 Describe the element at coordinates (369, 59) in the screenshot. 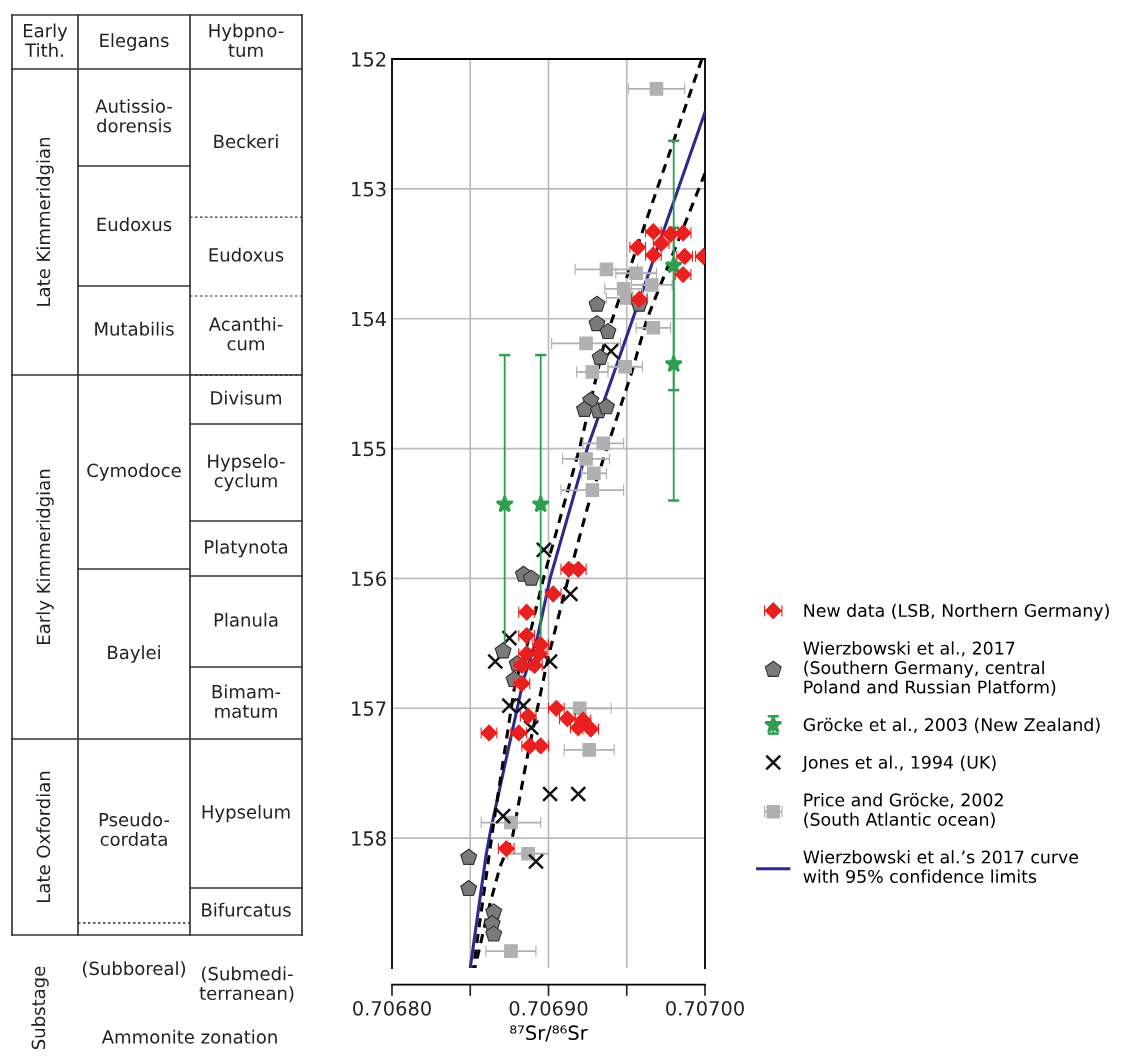

I see `y-tick-label: 152` at that location.